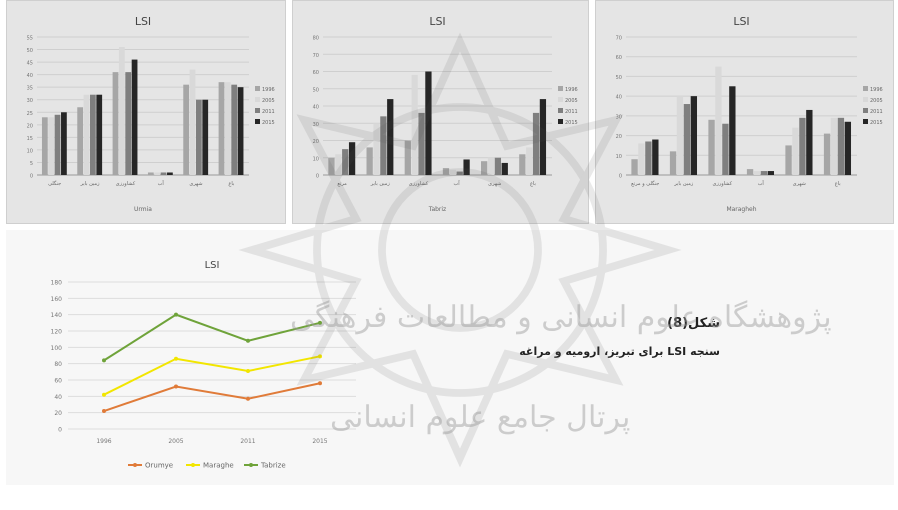 Image resolution: width=898 pixels, height=510 pixels. I want to click on y-tick-label: 5, so click(31, 164).